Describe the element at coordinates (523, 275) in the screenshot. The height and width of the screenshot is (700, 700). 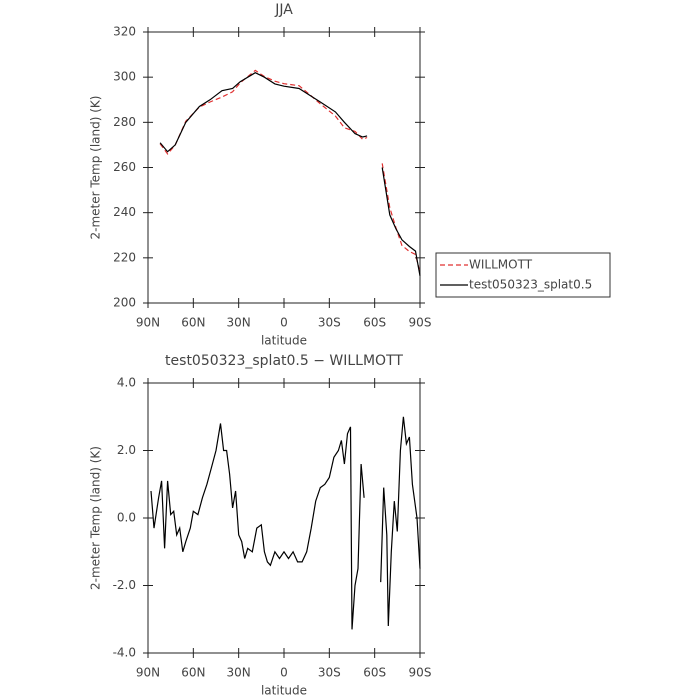
I see `legend-box` at that location.